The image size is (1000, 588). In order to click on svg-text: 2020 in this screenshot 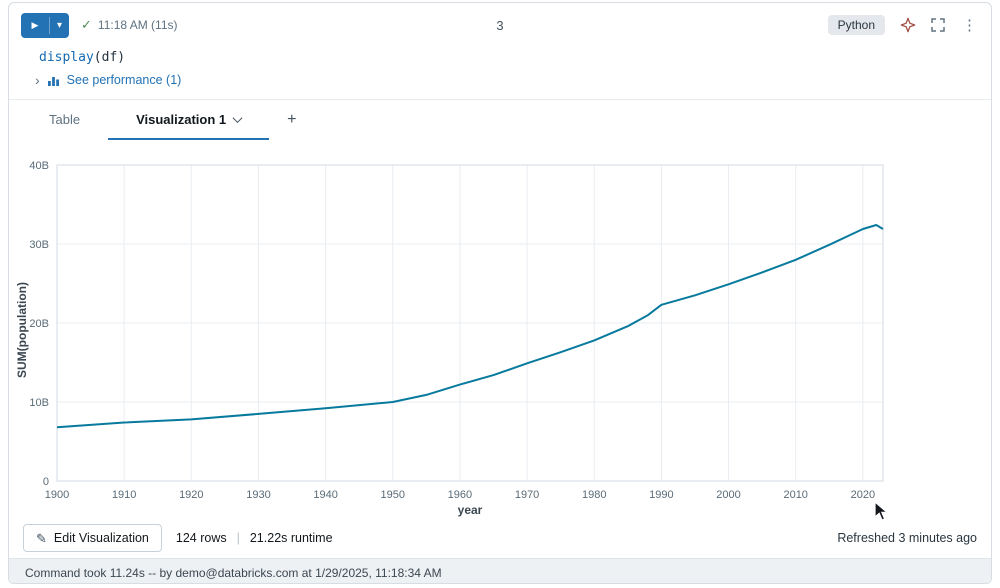, I will do `click(863, 495)`.